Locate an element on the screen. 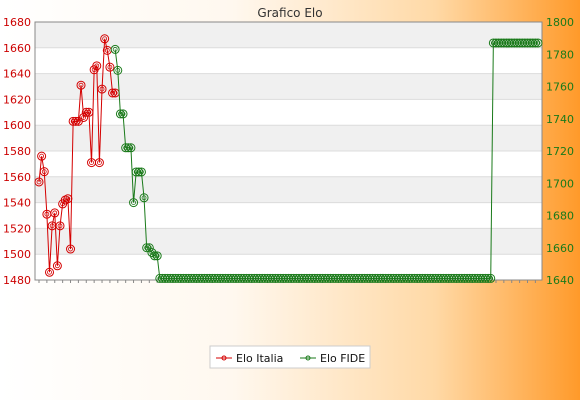  left-y-tick-label: 1540 is located at coordinates (17, 203).